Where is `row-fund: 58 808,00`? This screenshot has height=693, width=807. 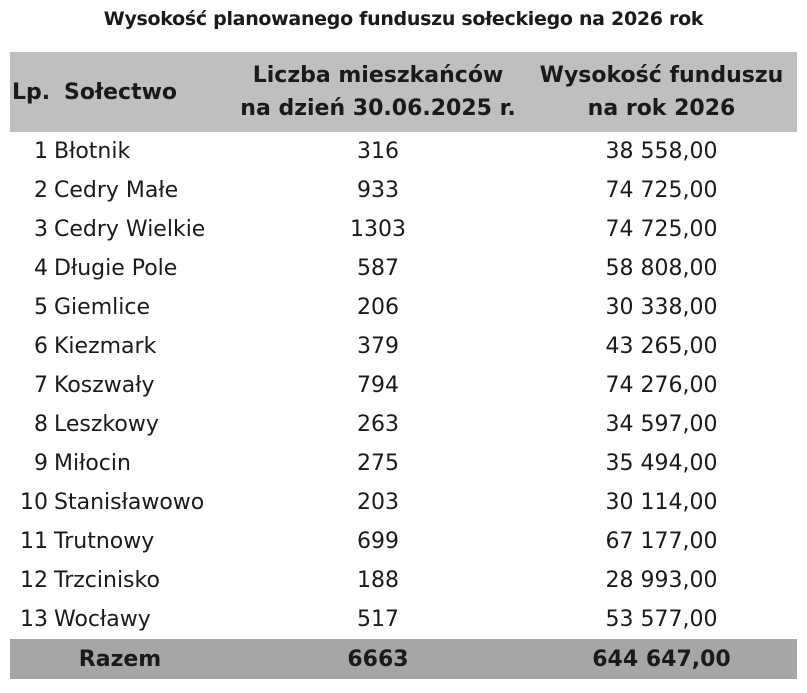
row-fund: 58 808,00 is located at coordinates (661, 268).